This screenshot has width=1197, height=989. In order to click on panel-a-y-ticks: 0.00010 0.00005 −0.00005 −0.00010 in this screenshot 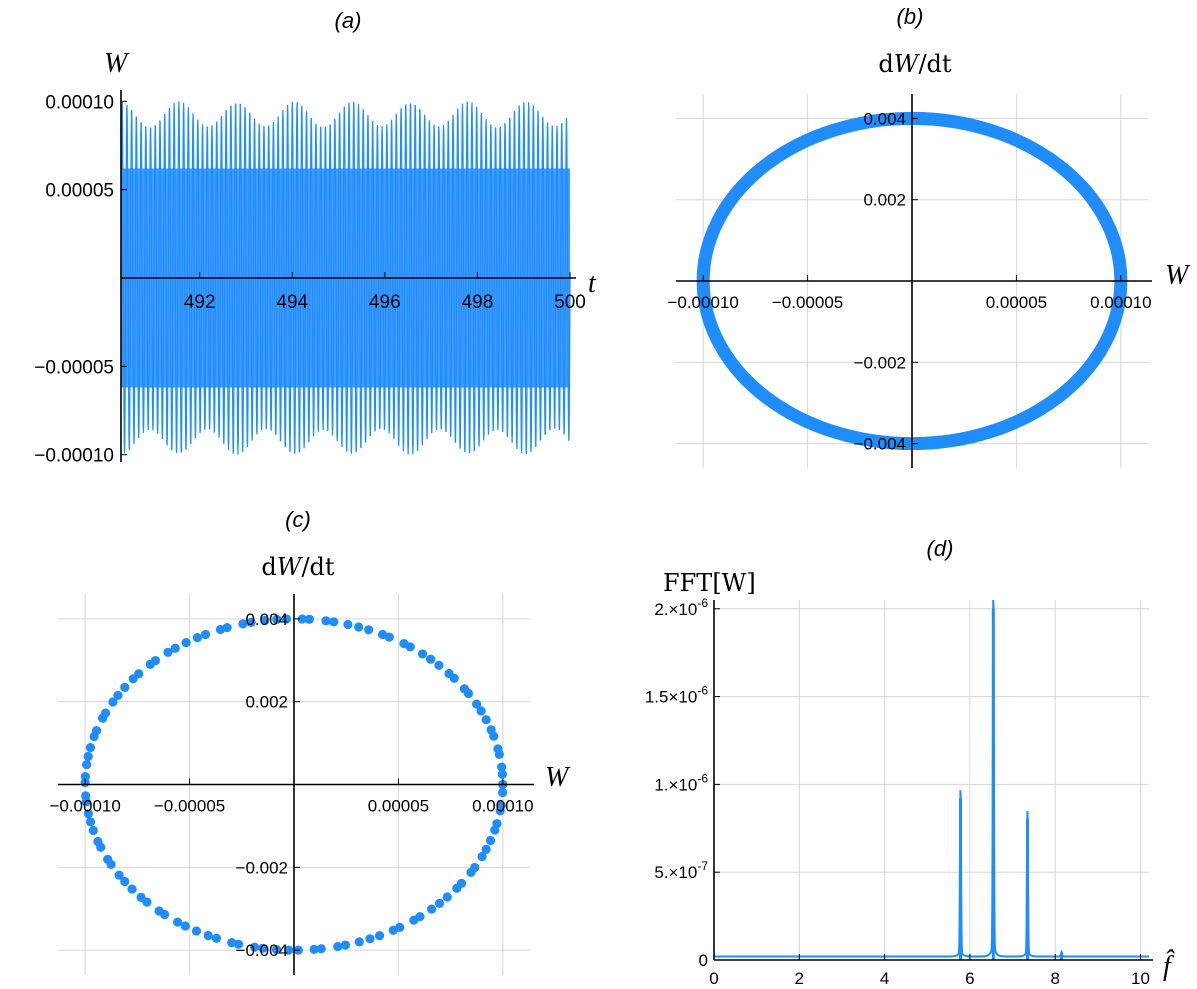, I will do `click(80, 279)`.